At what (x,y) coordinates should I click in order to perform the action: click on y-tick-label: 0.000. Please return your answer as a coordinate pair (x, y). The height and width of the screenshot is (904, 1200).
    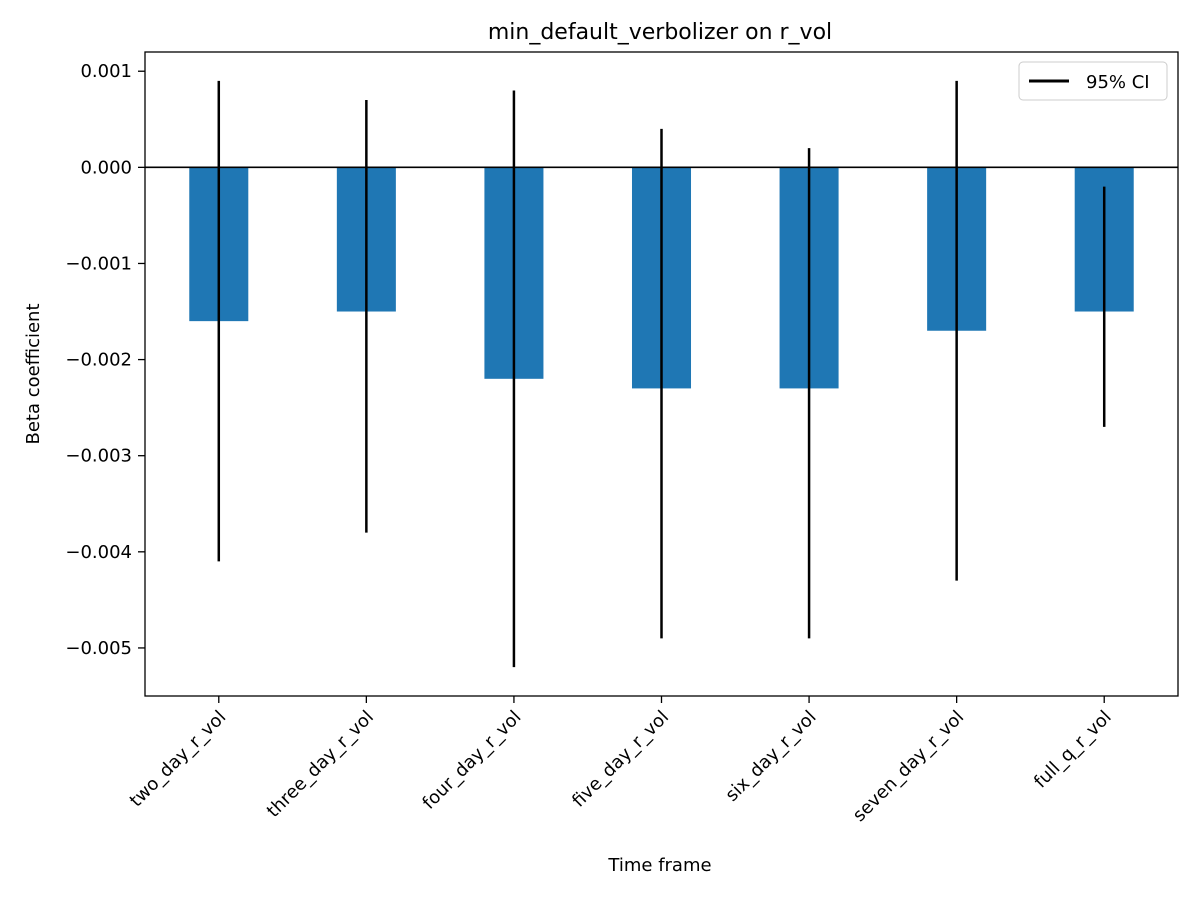
    Looking at the image, I should click on (106, 167).